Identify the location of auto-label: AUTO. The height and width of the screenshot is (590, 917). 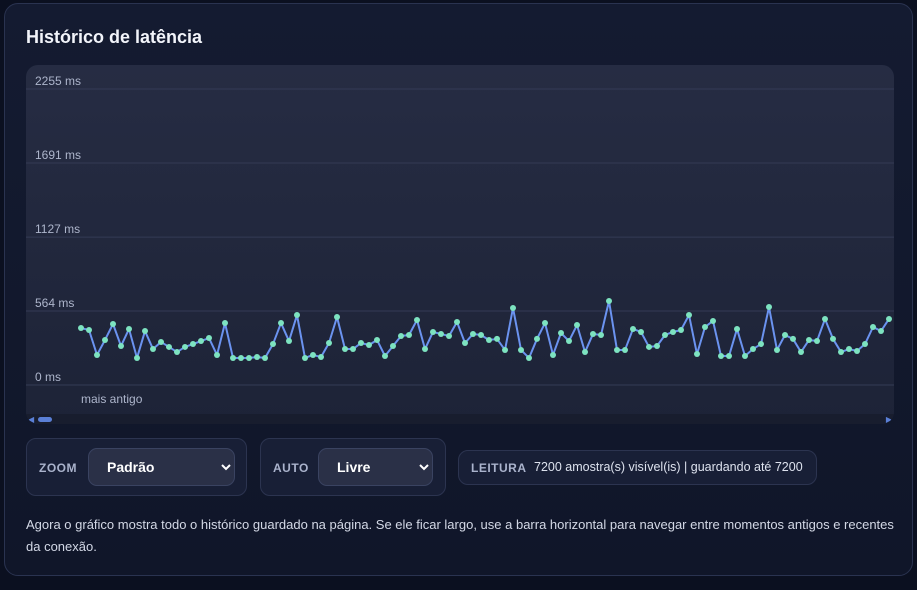
(291, 468).